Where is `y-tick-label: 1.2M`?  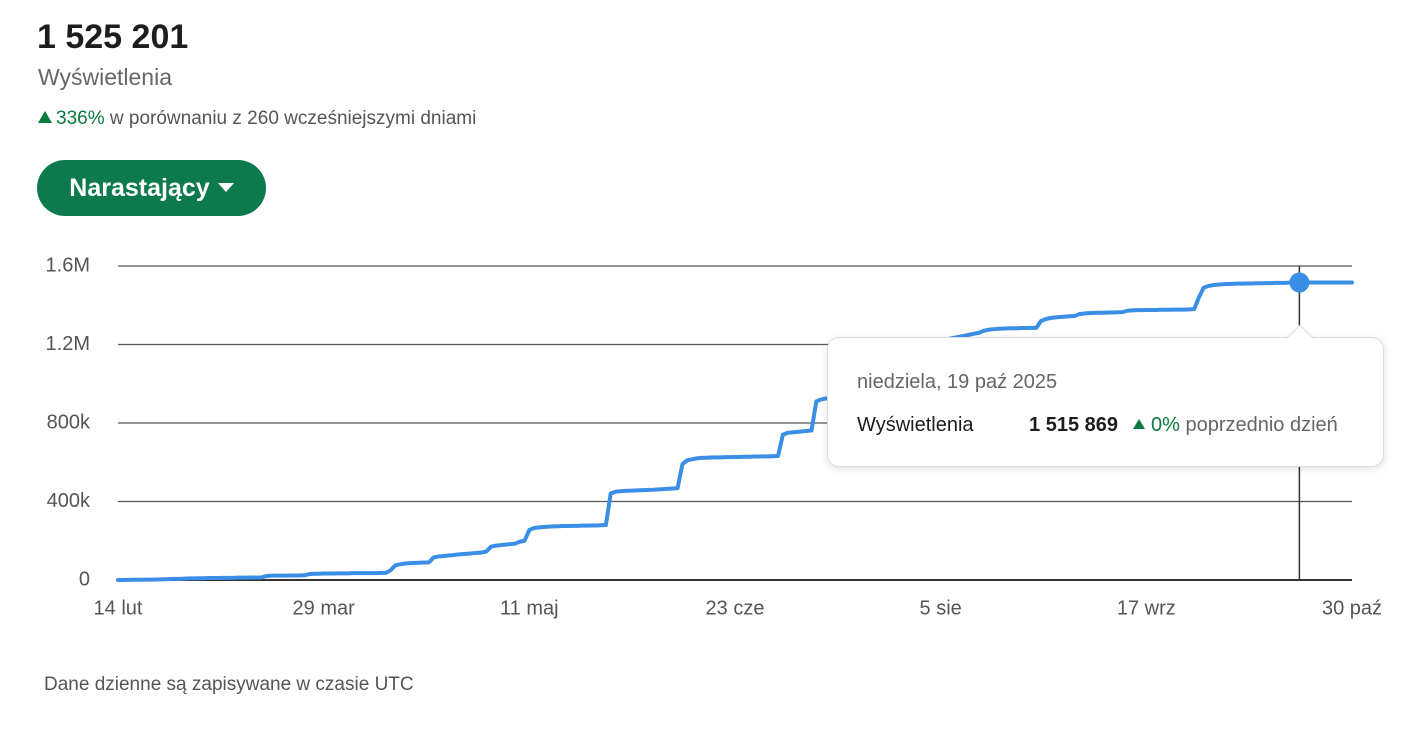 y-tick-label: 1.2M is located at coordinates (68, 344).